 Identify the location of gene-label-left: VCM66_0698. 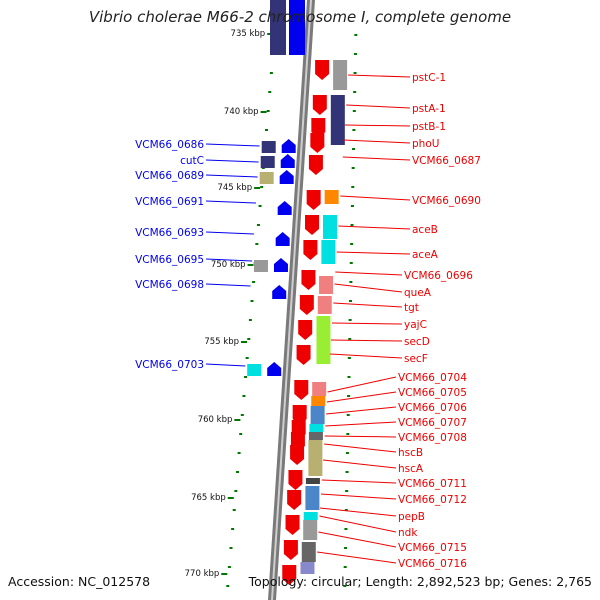
(169, 285).